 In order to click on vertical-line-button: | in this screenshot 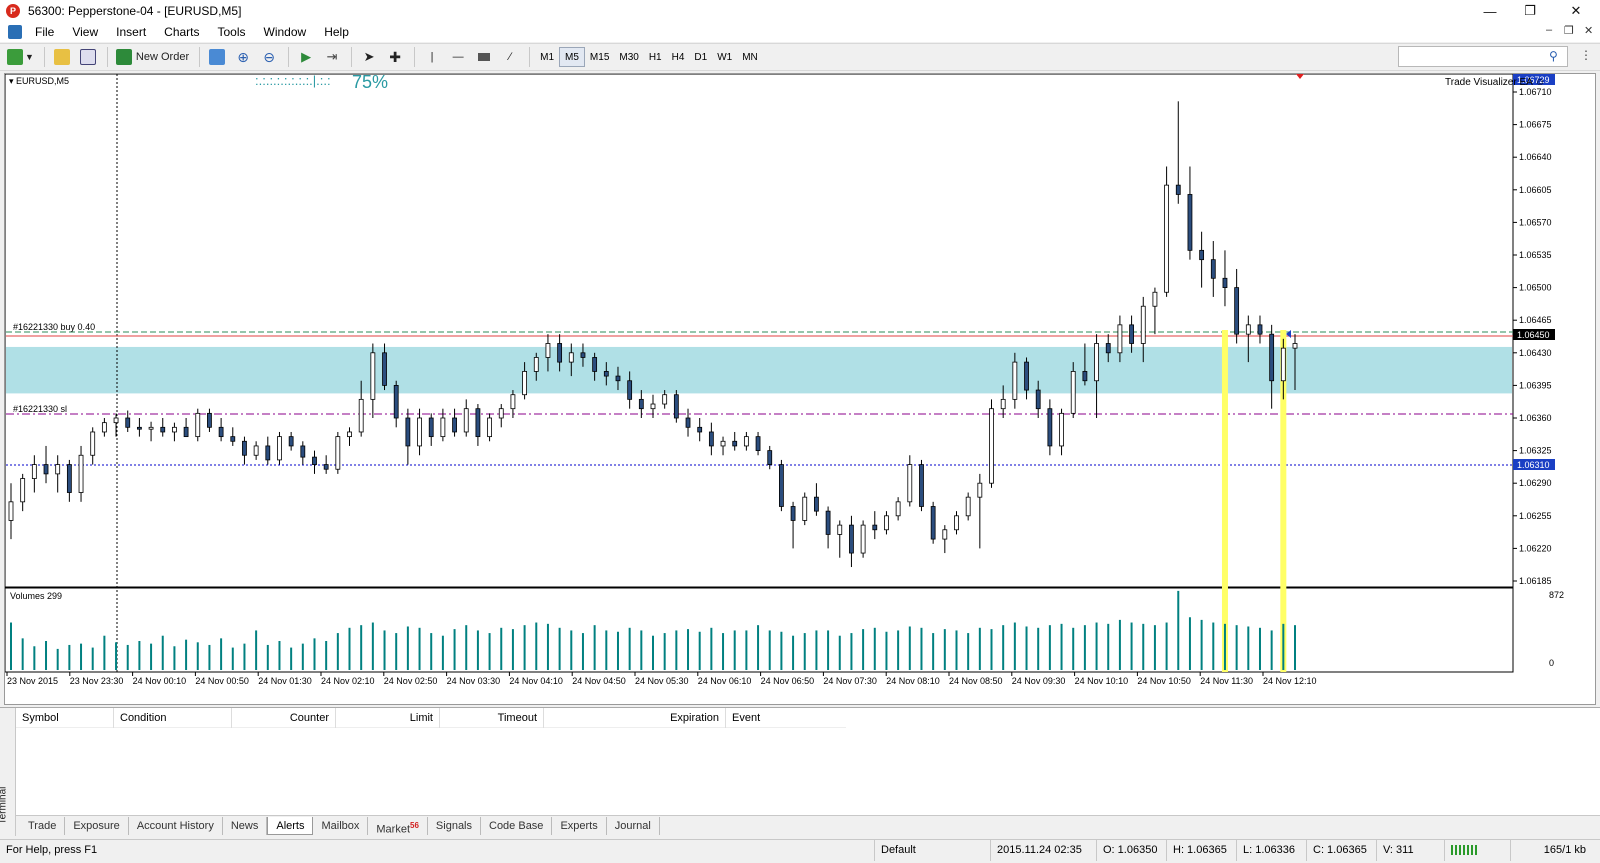, I will do `click(432, 57)`.